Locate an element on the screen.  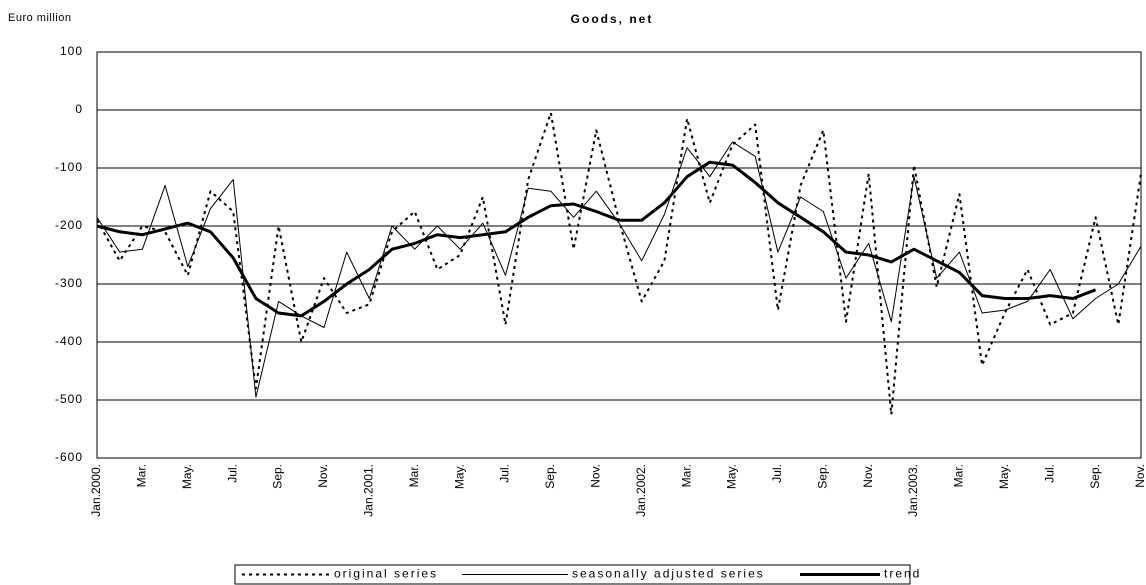
legend-label: trend is located at coordinates (902, 574).